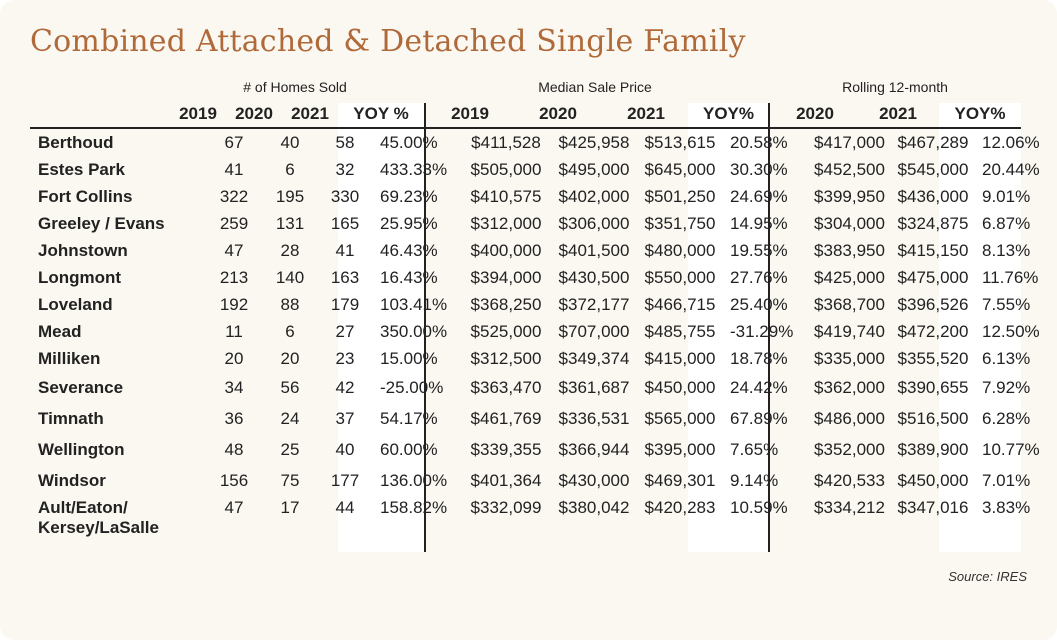 Image resolution: width=1057 pixels, height=640 pixels. What do you see at coordinates (345, 449) in the screenshot?
I see `homes-sold-value: 40` at bounding box center [345, 449].